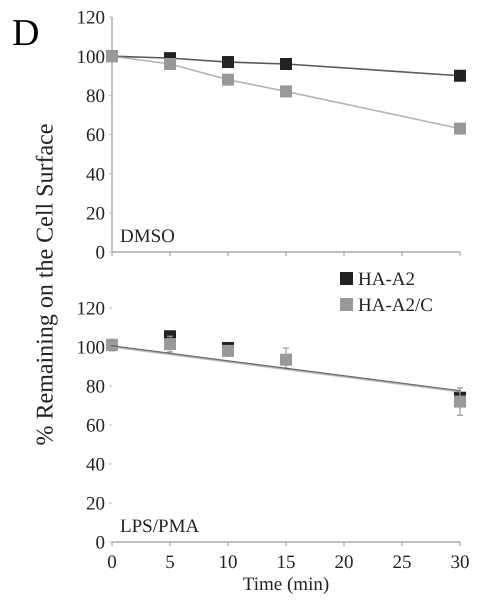  I want to click on x-tick-label: 10, so click(228, 562).